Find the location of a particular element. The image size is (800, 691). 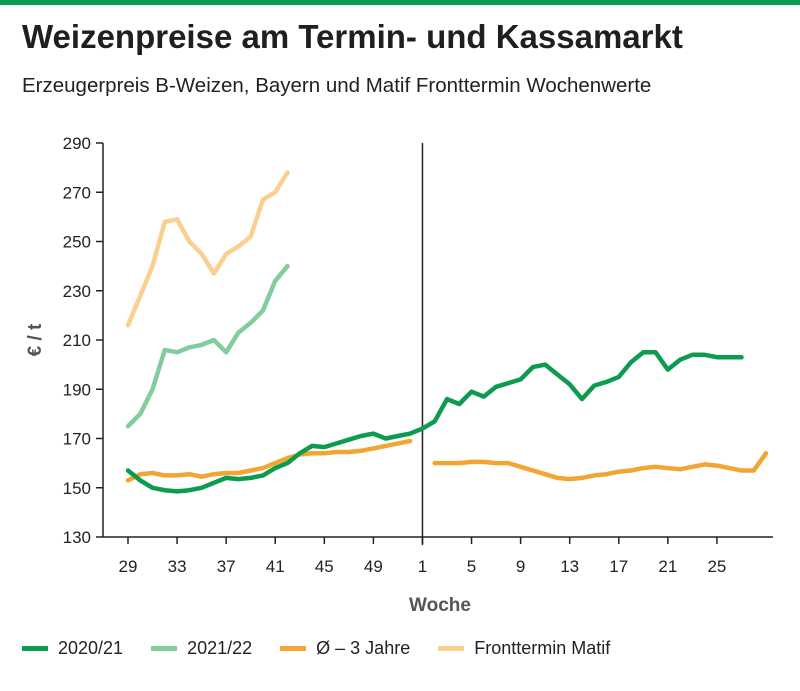

y-tick-label: 270 is located at coordinates (77, 192).